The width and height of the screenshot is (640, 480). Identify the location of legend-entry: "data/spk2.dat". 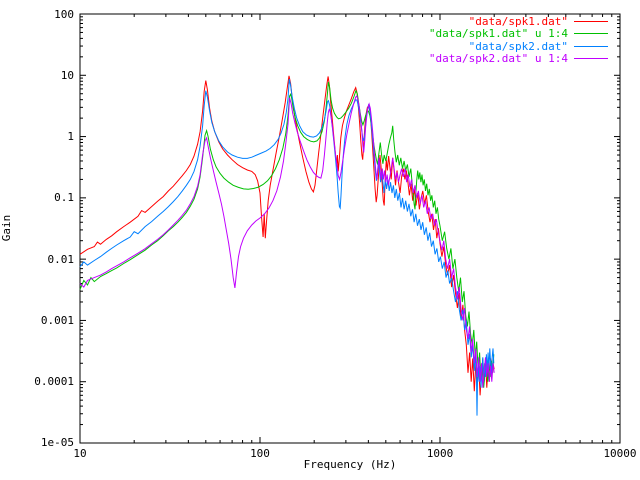
(518, 46).